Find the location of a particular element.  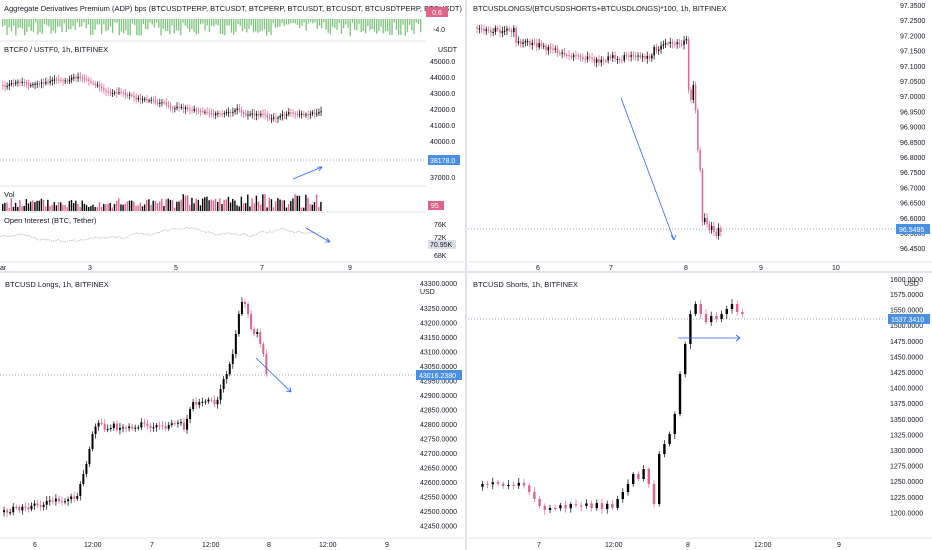

axis-tick-label: 97.3500 is located at coordinates (912, 6).